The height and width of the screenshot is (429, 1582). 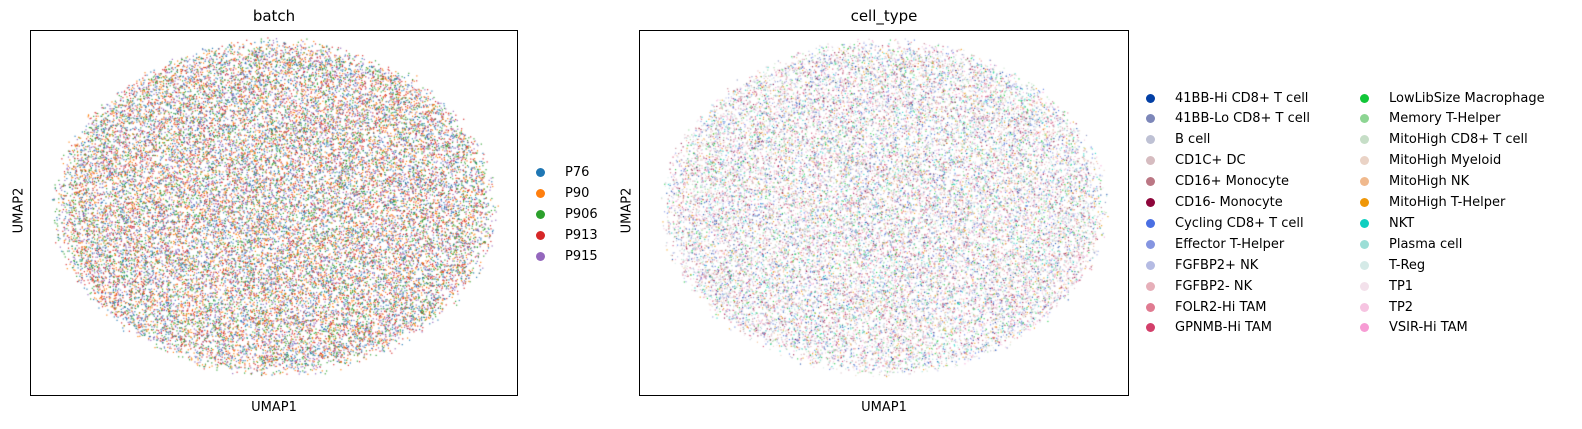 I want to click on legend-item-folr2-hi-tam: FOLR2-Hi TAM, so click(x=1206, y=307).